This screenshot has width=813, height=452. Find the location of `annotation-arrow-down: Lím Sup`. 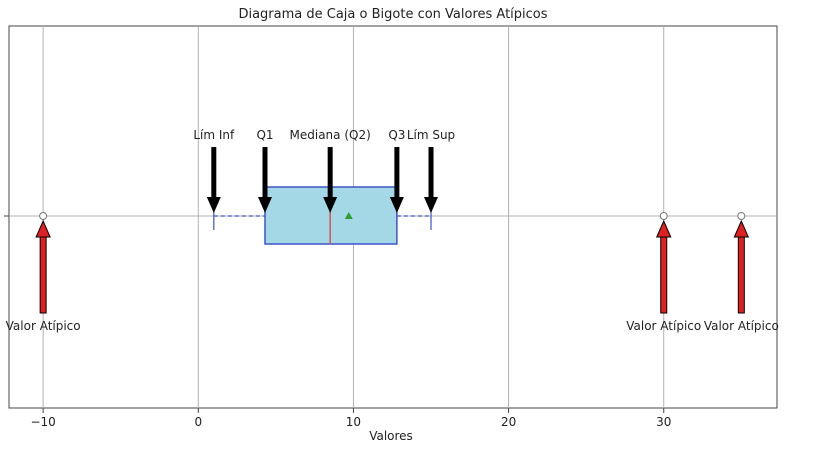

annotation-arrow-down: Lím Sup is located at coordinates (431, 170).